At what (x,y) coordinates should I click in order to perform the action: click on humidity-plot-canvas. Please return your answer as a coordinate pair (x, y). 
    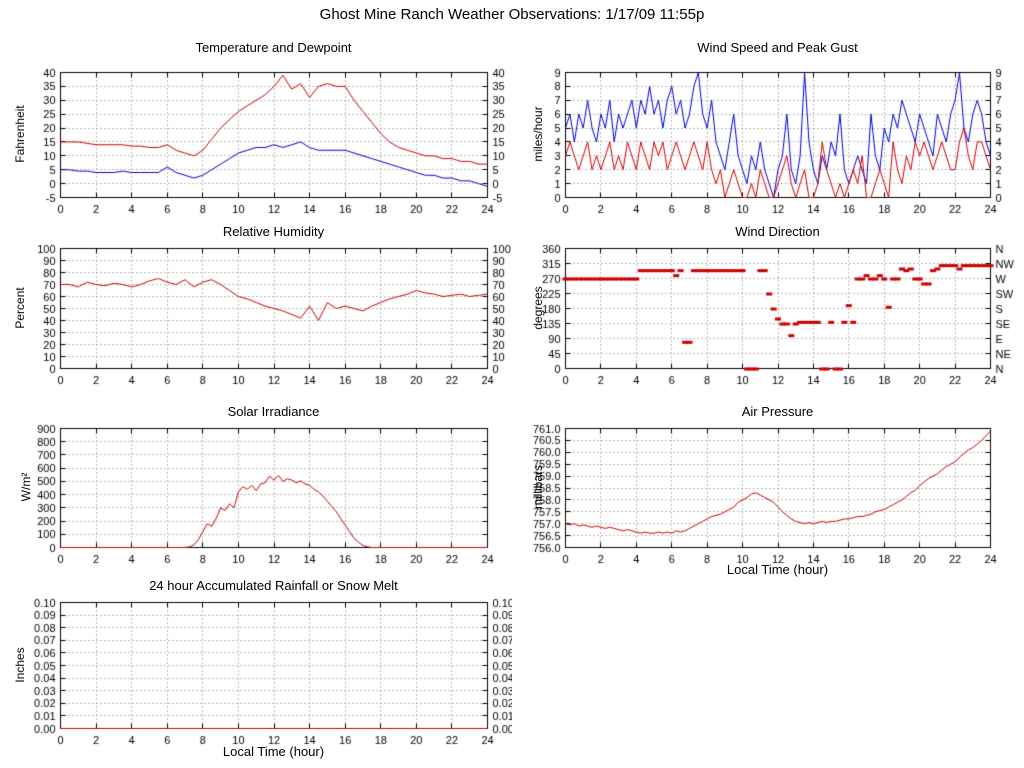
    Looking at the image, I should click on (256, 306).